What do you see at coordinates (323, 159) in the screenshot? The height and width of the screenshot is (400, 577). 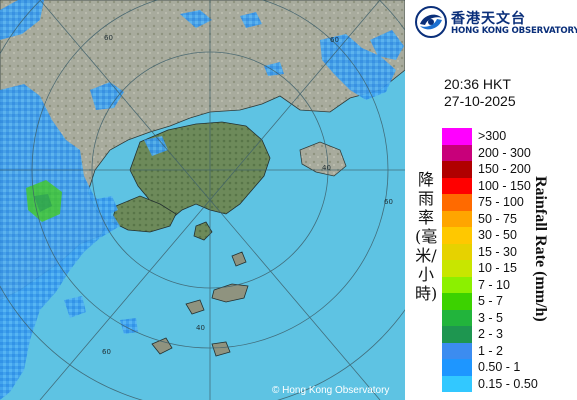 I see `east-coast-land` at bounding box center [323, 159].